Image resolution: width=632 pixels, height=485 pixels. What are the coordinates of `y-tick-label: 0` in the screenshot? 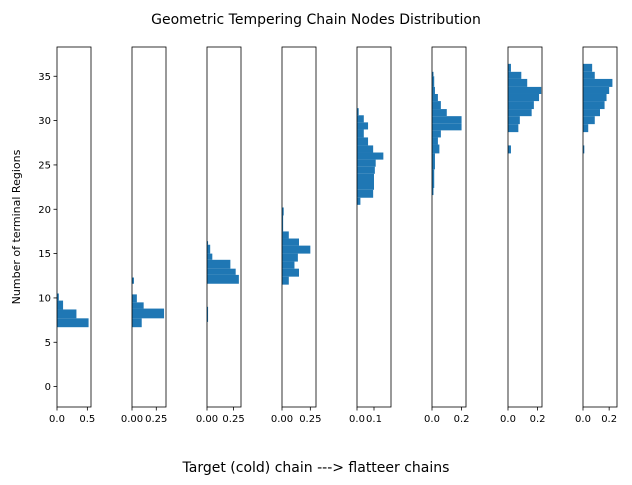 It's located at (48, 387).